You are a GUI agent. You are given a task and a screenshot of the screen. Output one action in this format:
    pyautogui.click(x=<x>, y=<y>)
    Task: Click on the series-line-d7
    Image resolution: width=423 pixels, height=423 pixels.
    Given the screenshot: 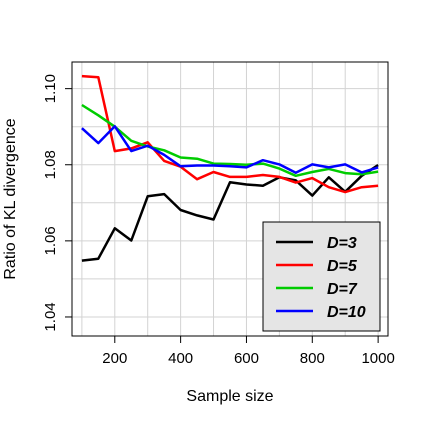 What is the action you would take?
    pyautogui.click(x=230, y=140)
    